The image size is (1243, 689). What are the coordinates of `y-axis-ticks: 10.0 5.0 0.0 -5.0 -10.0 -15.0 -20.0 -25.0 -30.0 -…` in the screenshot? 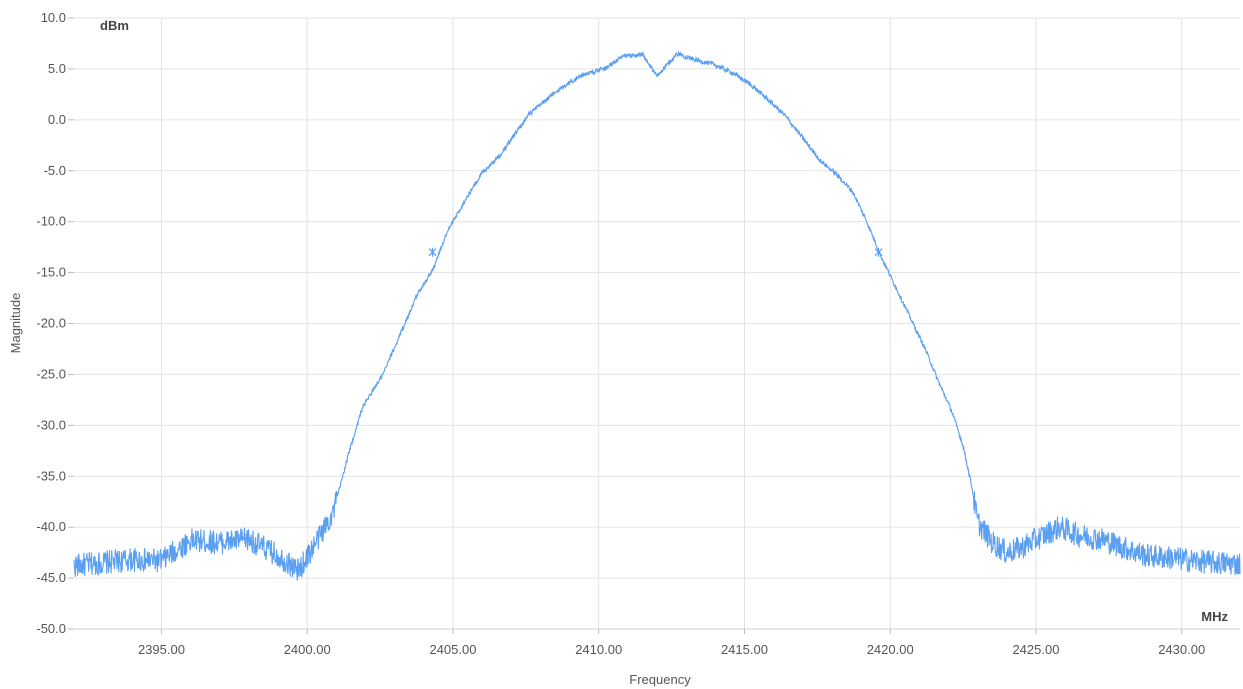 It's located at (55, 323).